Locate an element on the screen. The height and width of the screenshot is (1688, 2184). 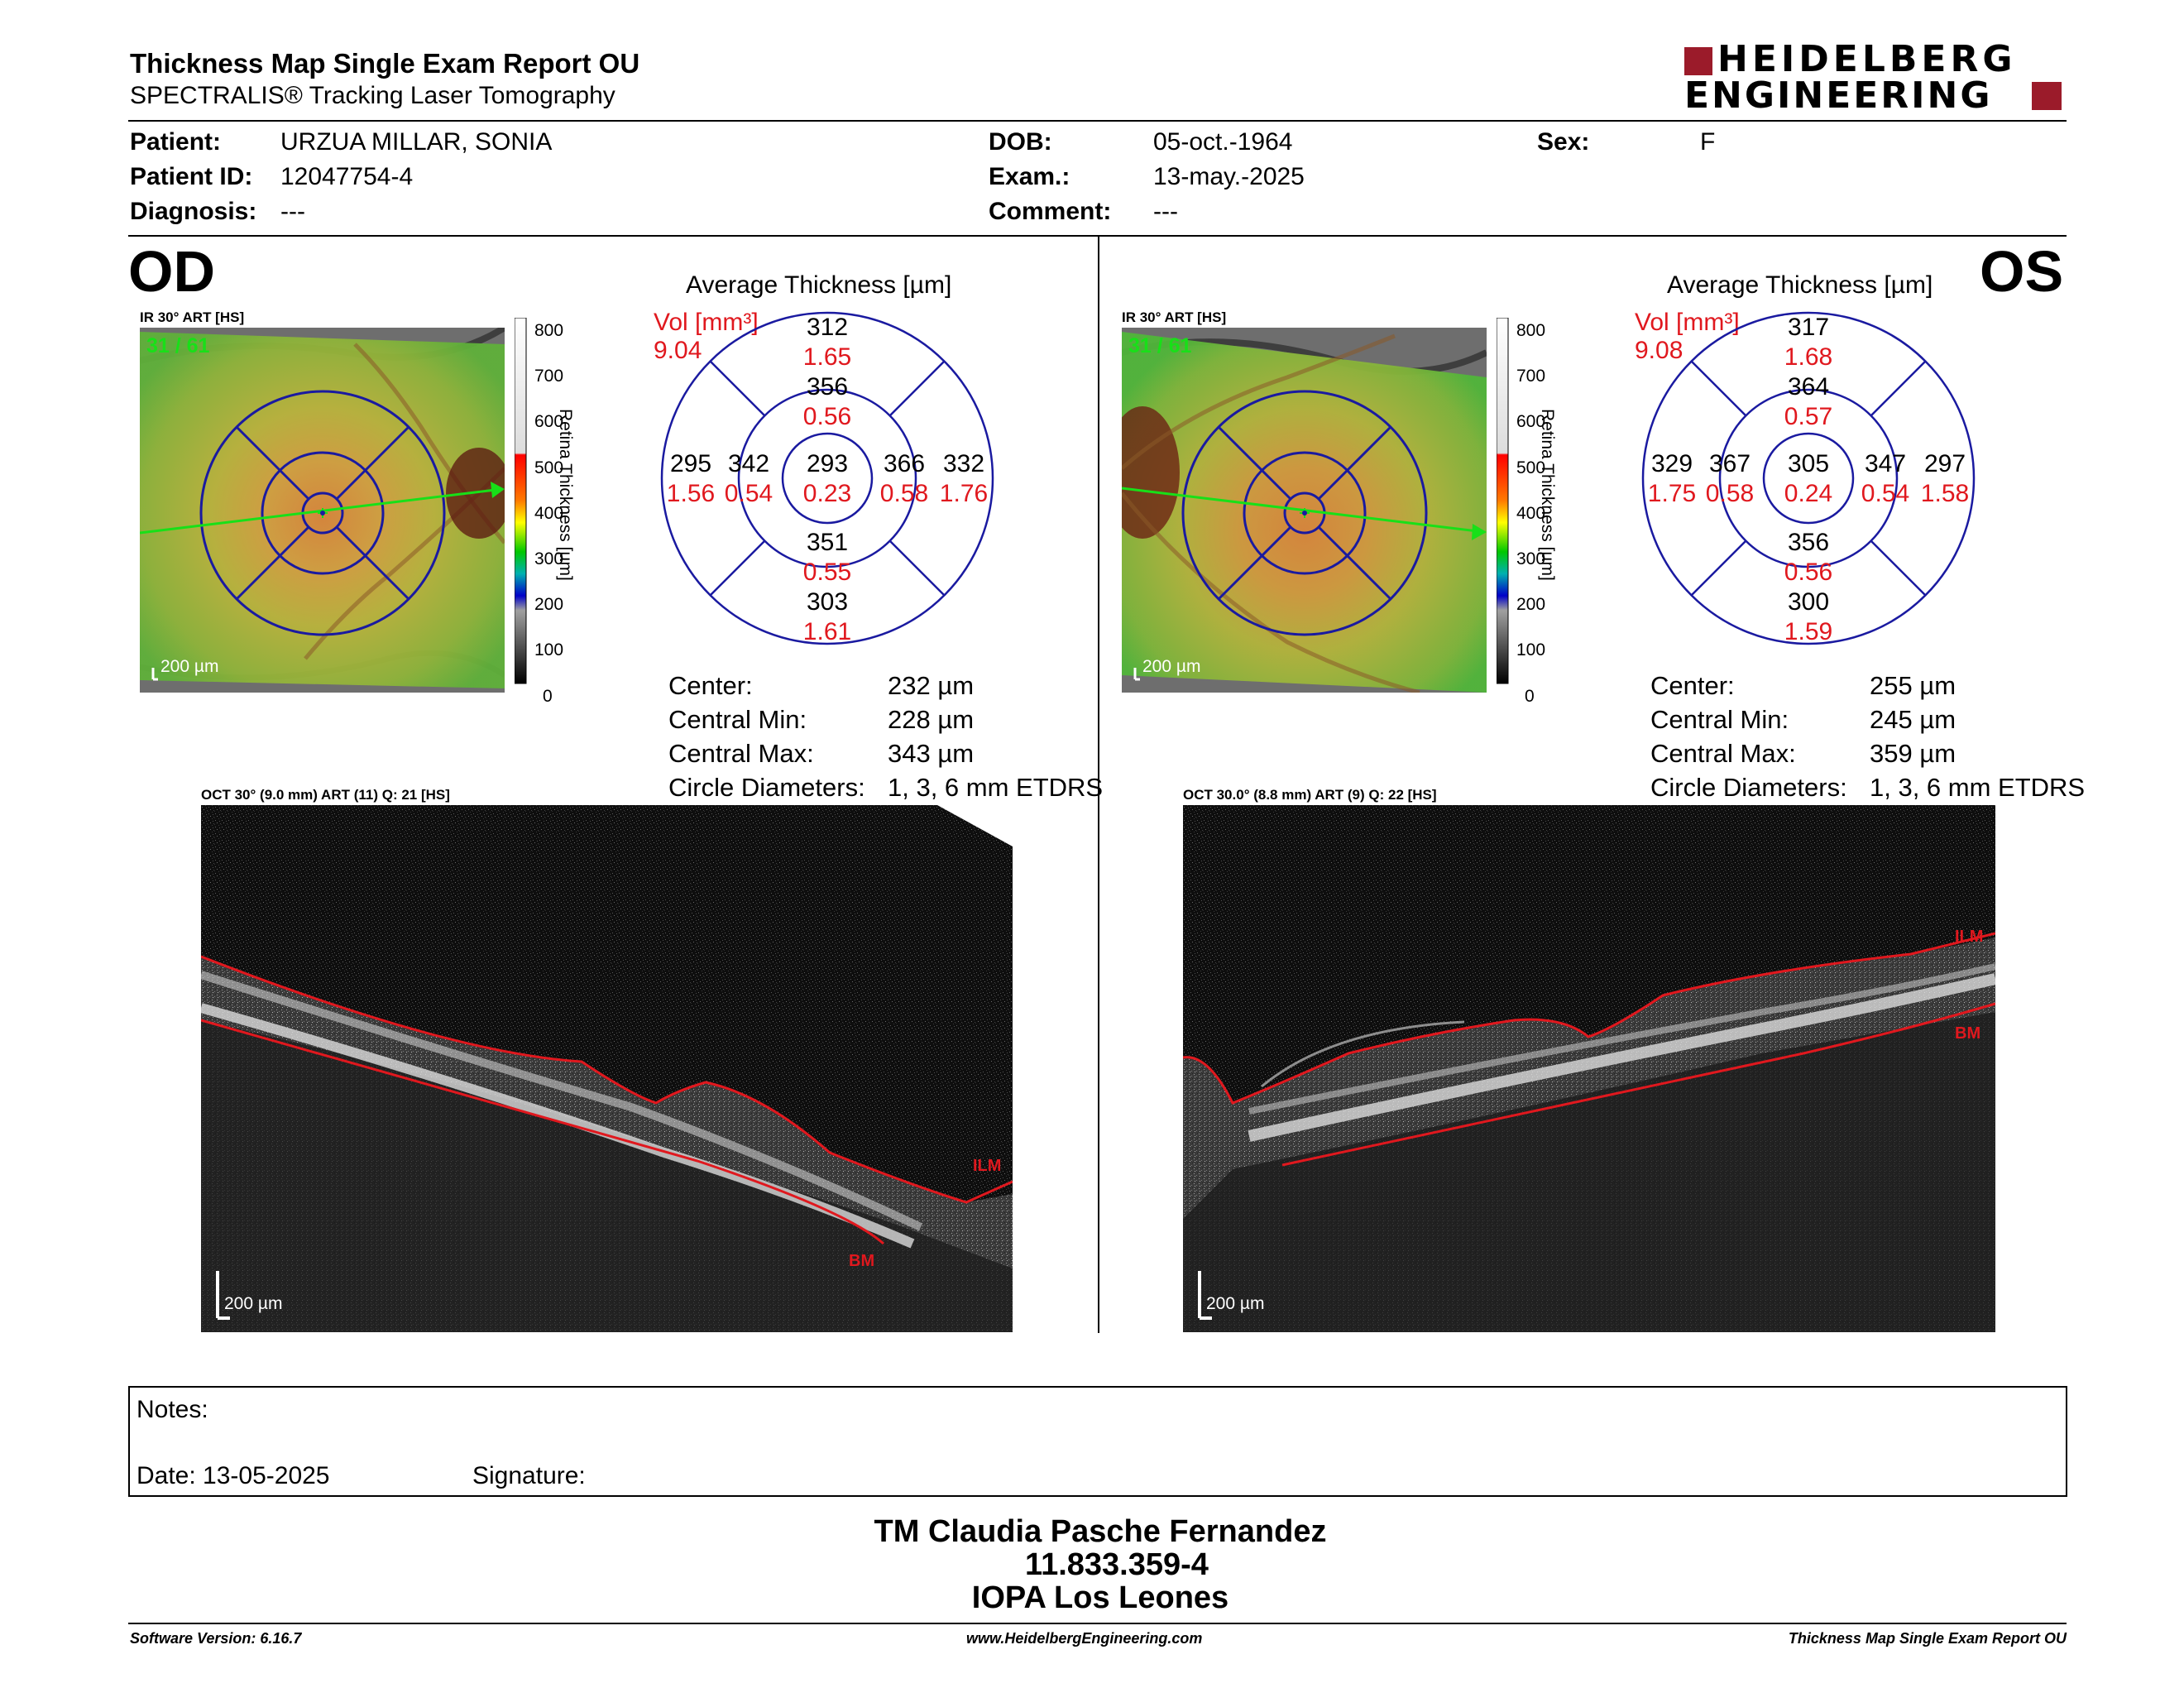
report-subtitle: SPECTRALIS® Tracking Laser Tomography is located at coordinates (372, 95).